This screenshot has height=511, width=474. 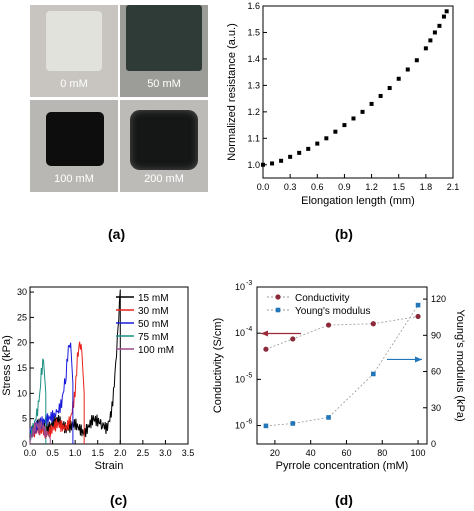 I want to click on y-tick-label: 1.3, so click(x=253, y=85).